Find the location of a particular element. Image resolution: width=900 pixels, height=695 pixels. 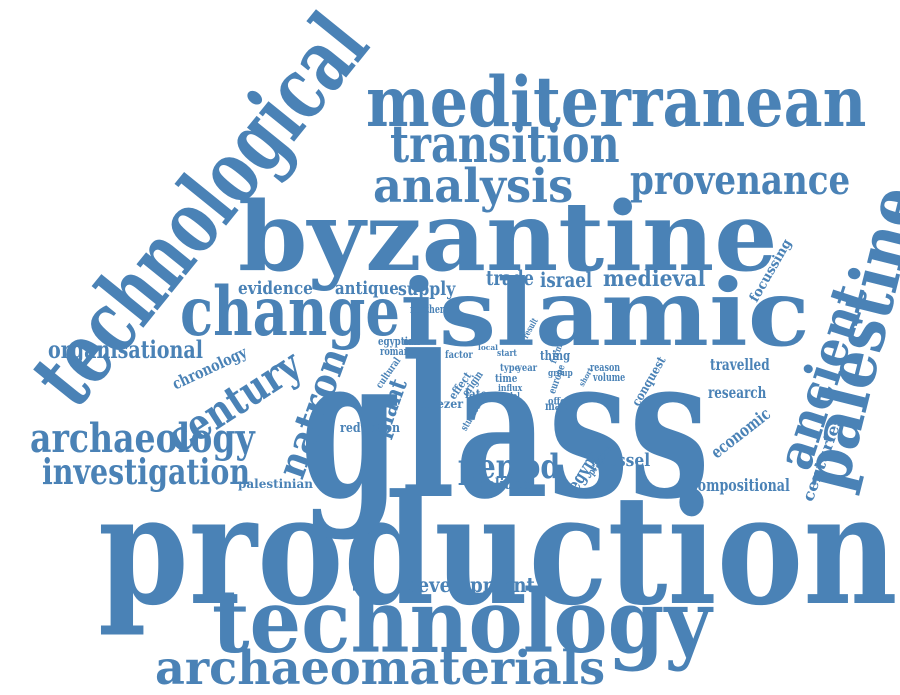

cloud-word-travelled: travelled is located at coordinates (740, 364).